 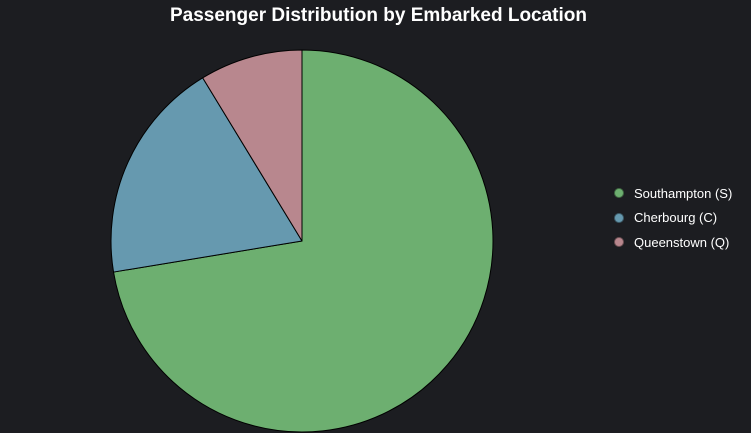 I want to click on legend-label: Southampton (S), so click(x=683, y=193).